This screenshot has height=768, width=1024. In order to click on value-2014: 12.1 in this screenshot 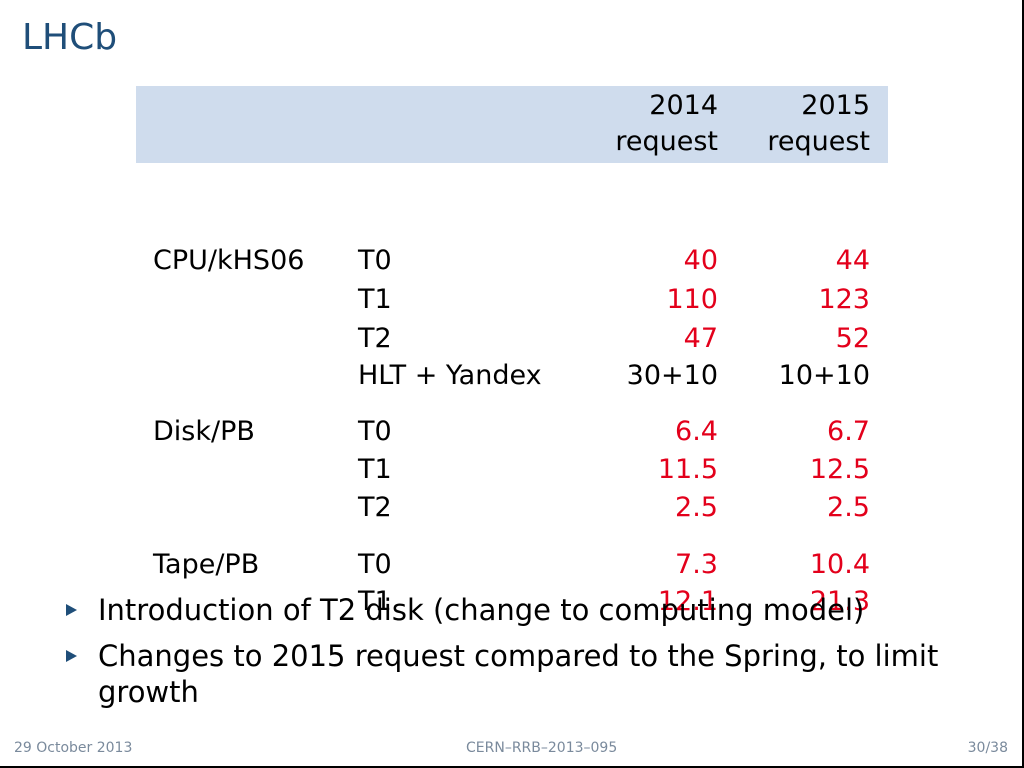, I will do `click(687, 601)`.